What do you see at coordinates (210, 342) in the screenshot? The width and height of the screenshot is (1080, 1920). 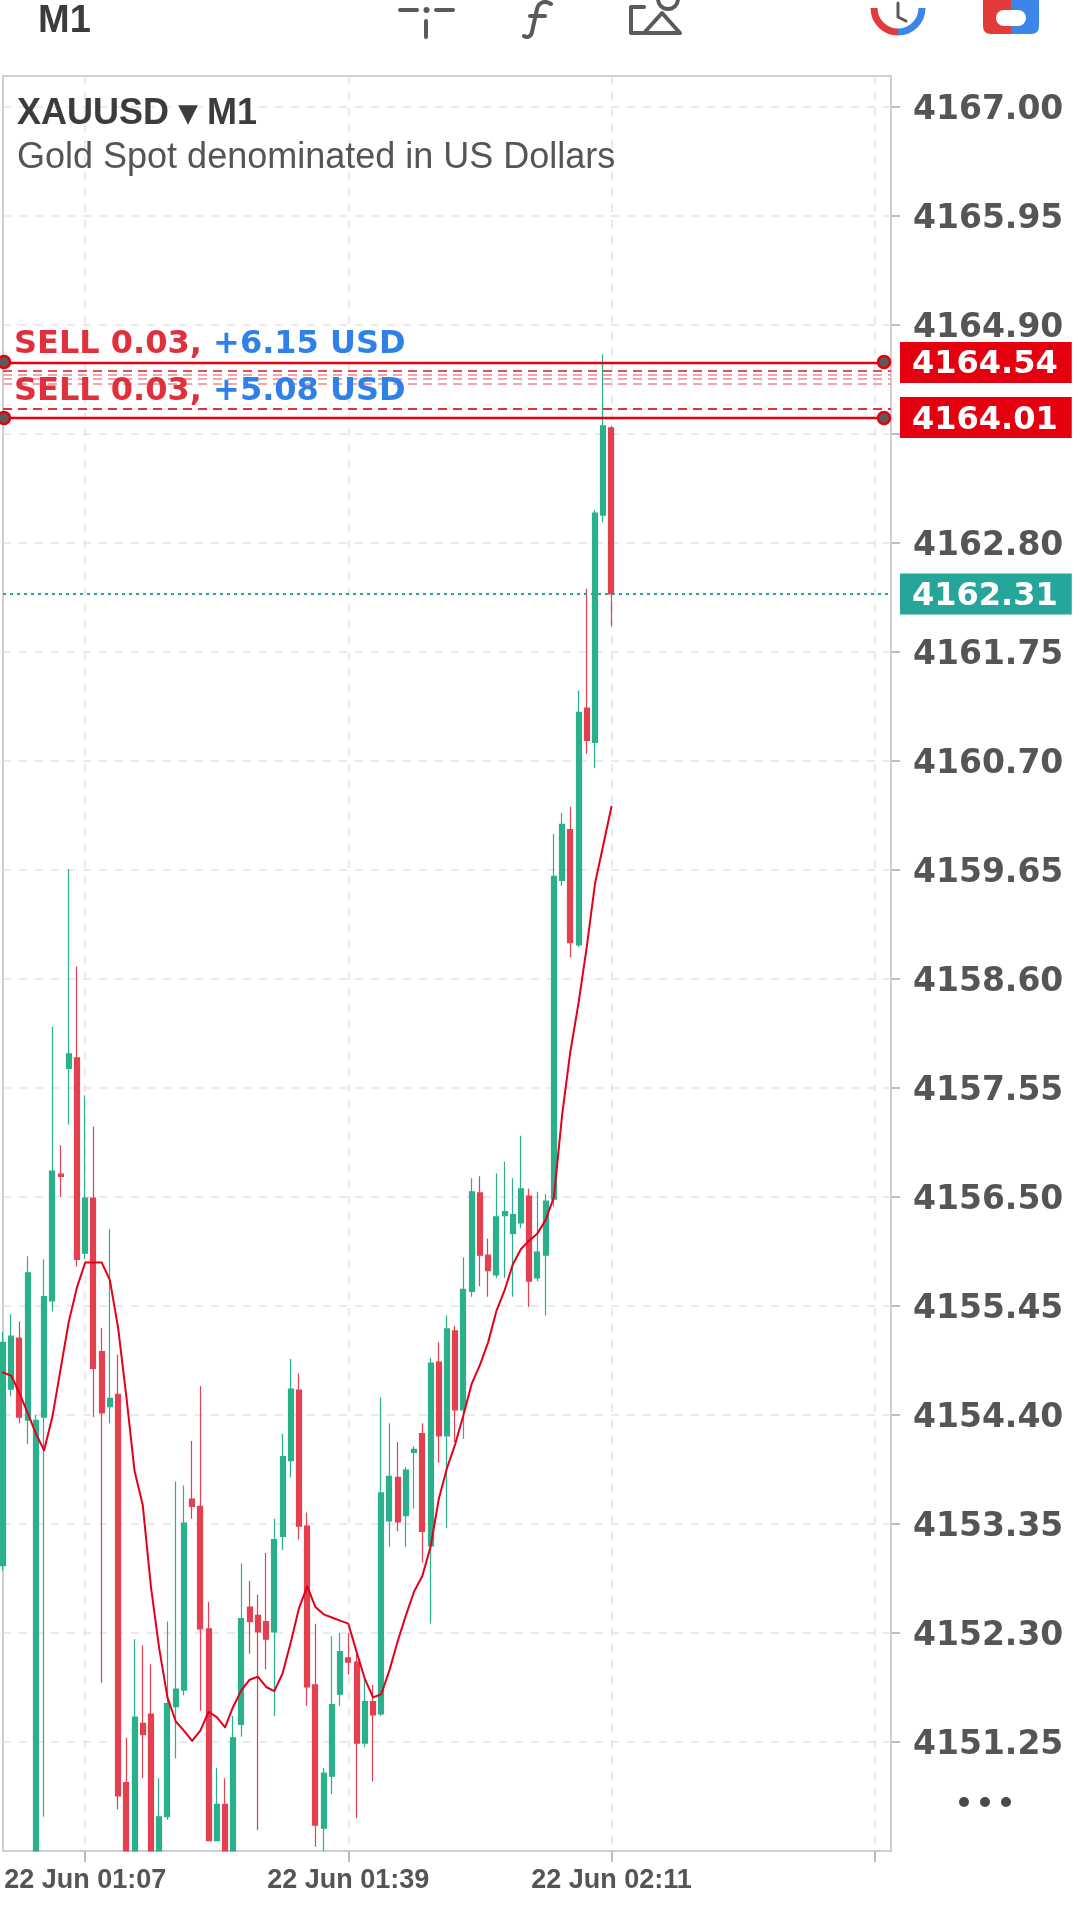 I see `annotation: SELL 0.03, +6.15 USD` at bounding box center [210, 342].